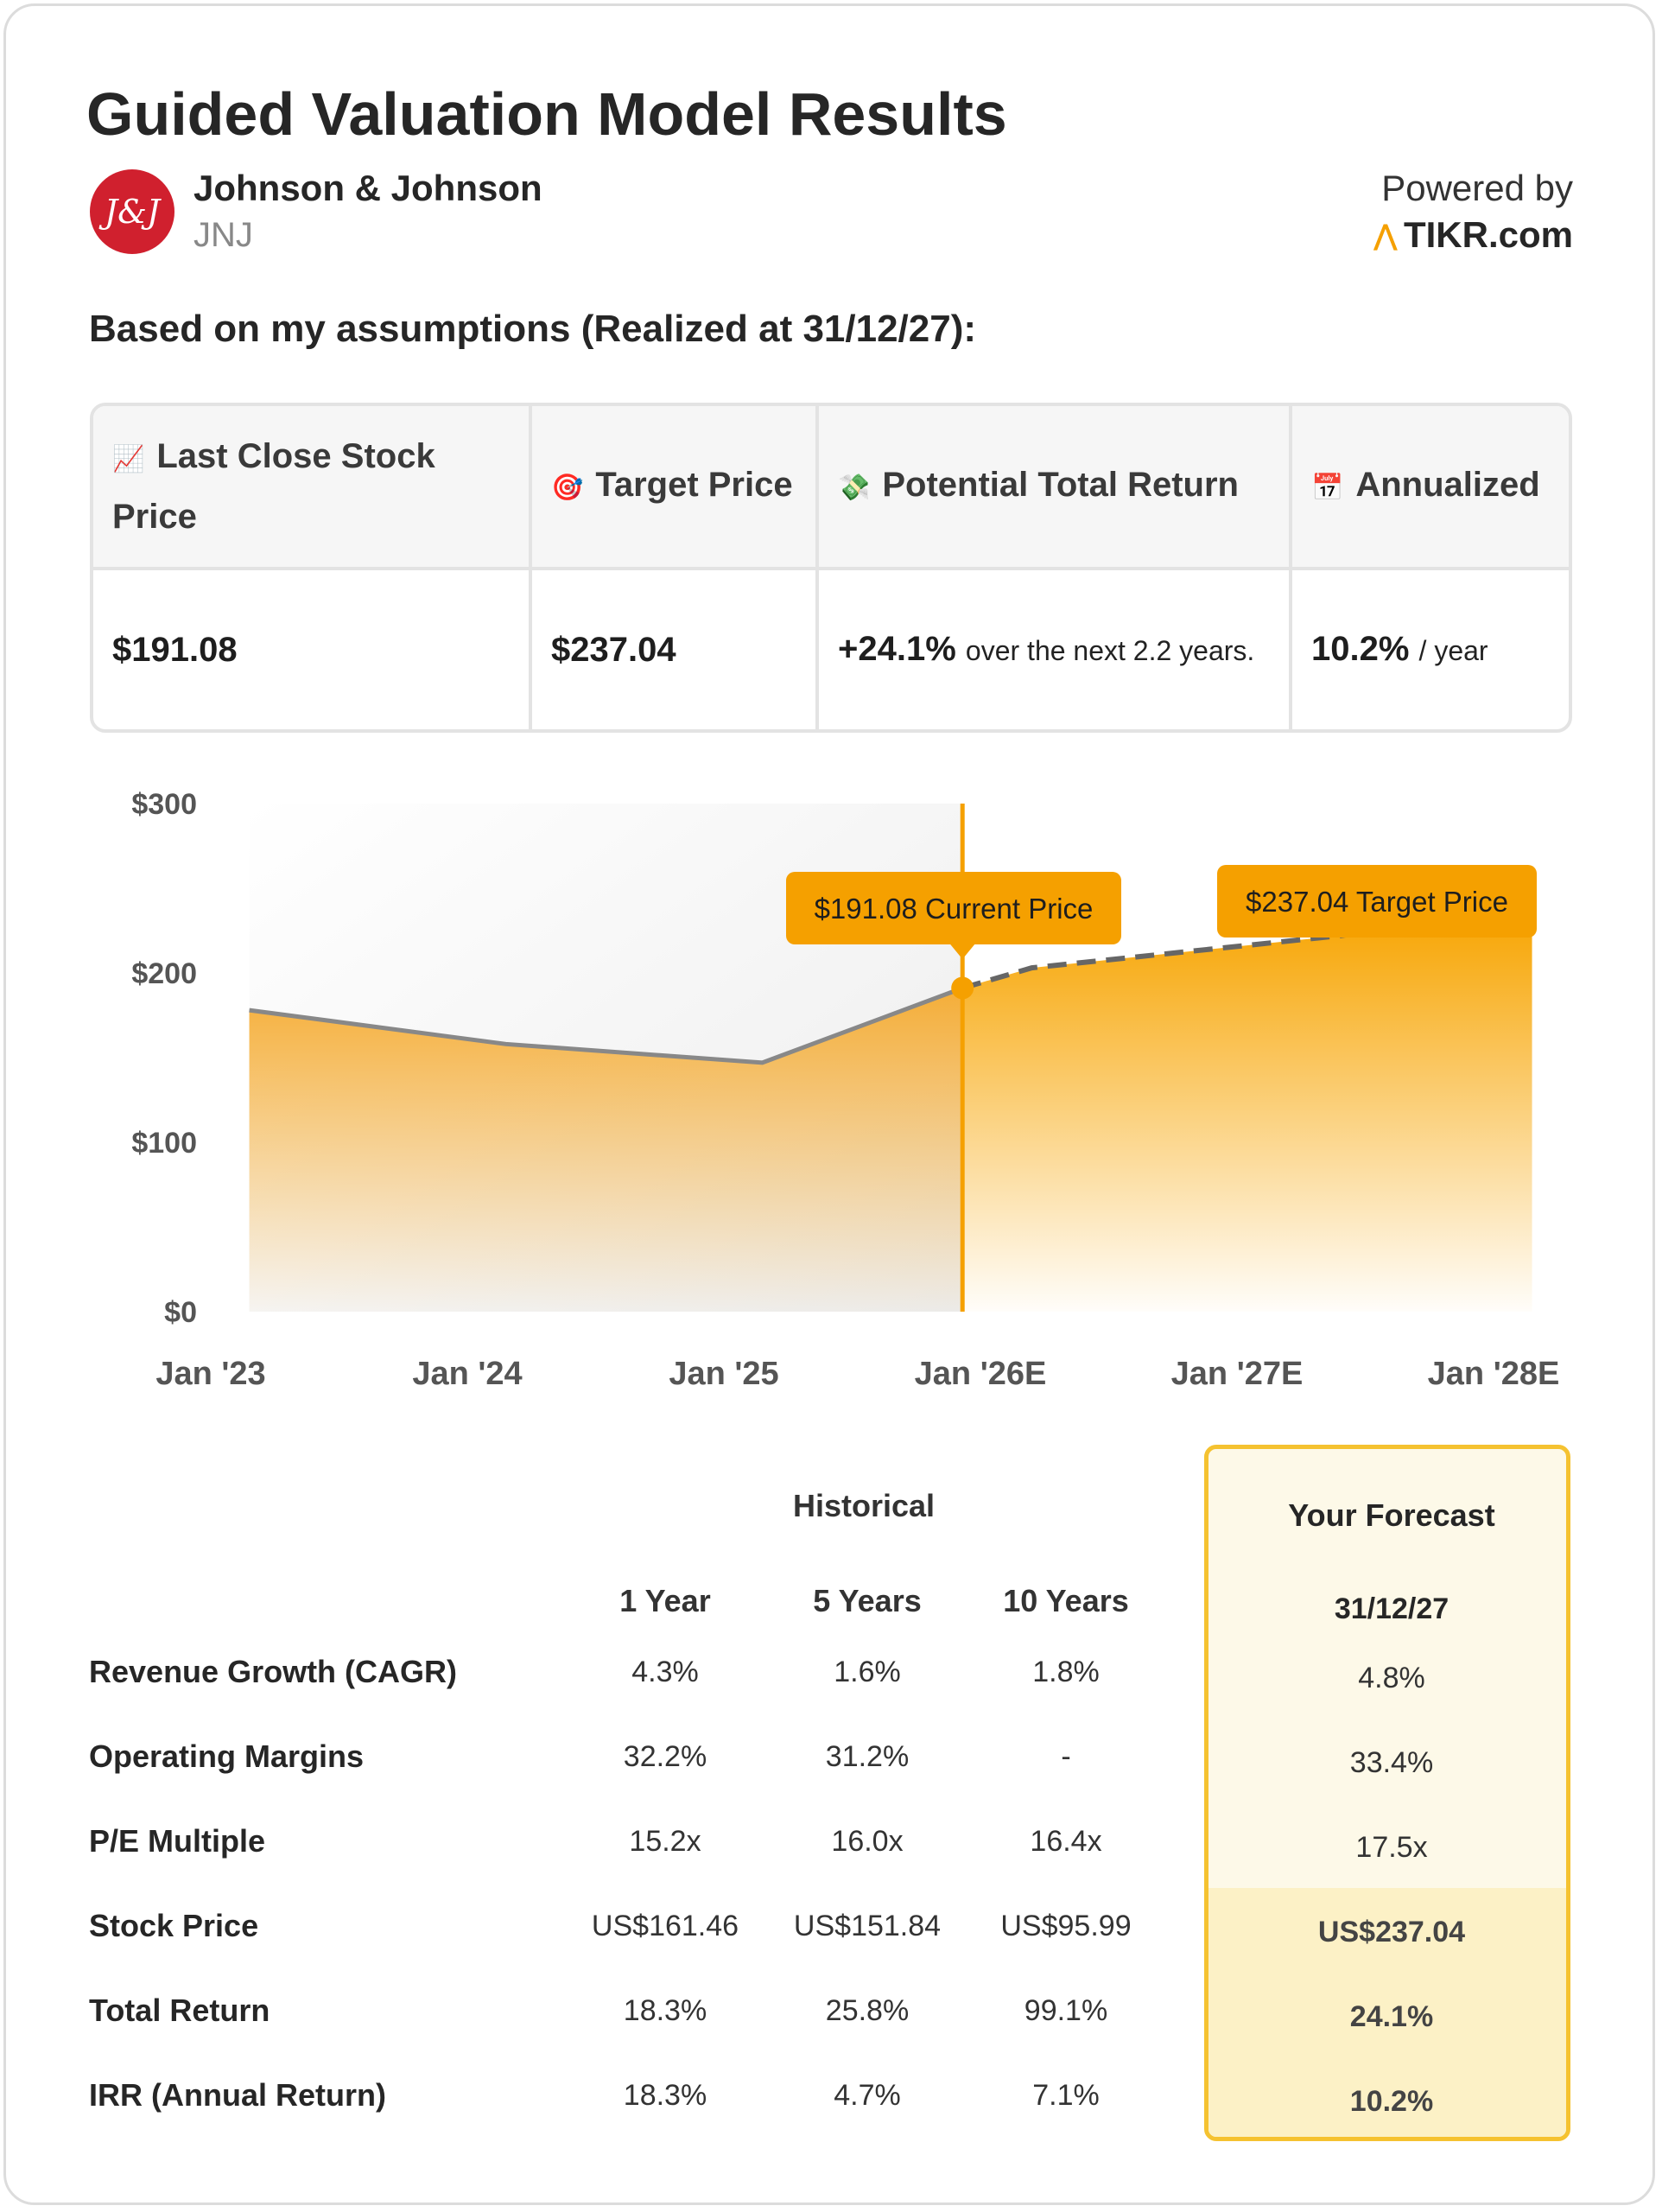 The width and height of the screenshot is (1662, 2212). Describe the element at coordinates (1237, 1374) in the screenshot. I see `x-tick-label: Jan '27E` at that location.